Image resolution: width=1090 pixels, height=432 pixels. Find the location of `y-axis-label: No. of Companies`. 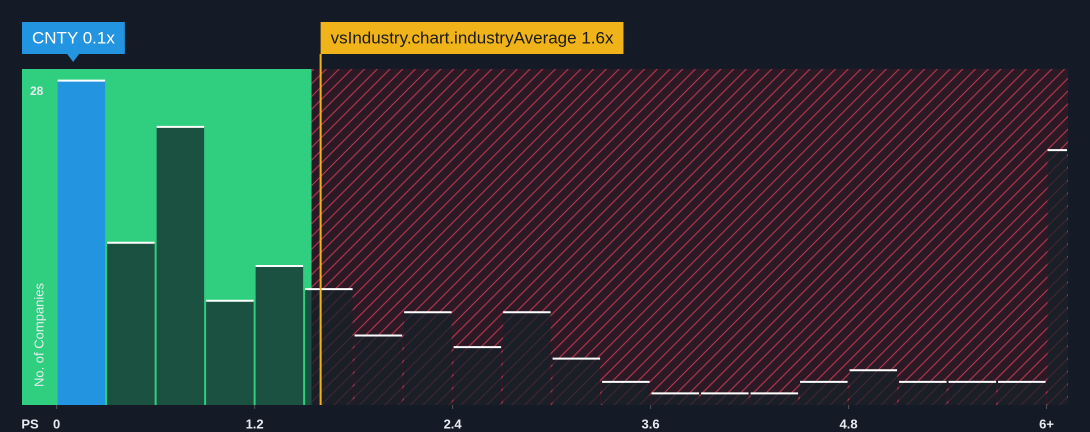

y-axis-label: No. of Companies is located at coordinates (38, 334).